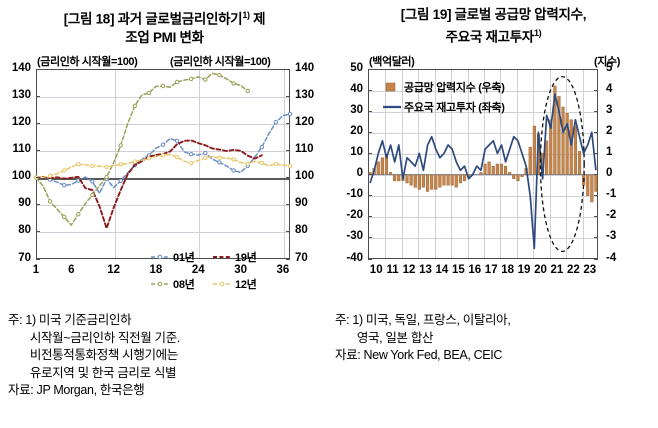 This screenshot has width=658, height=428. Describe the element at coordinates (392, 61) in the screenshot. I see `figure-19-unit-left: (백억달러)` at that location.